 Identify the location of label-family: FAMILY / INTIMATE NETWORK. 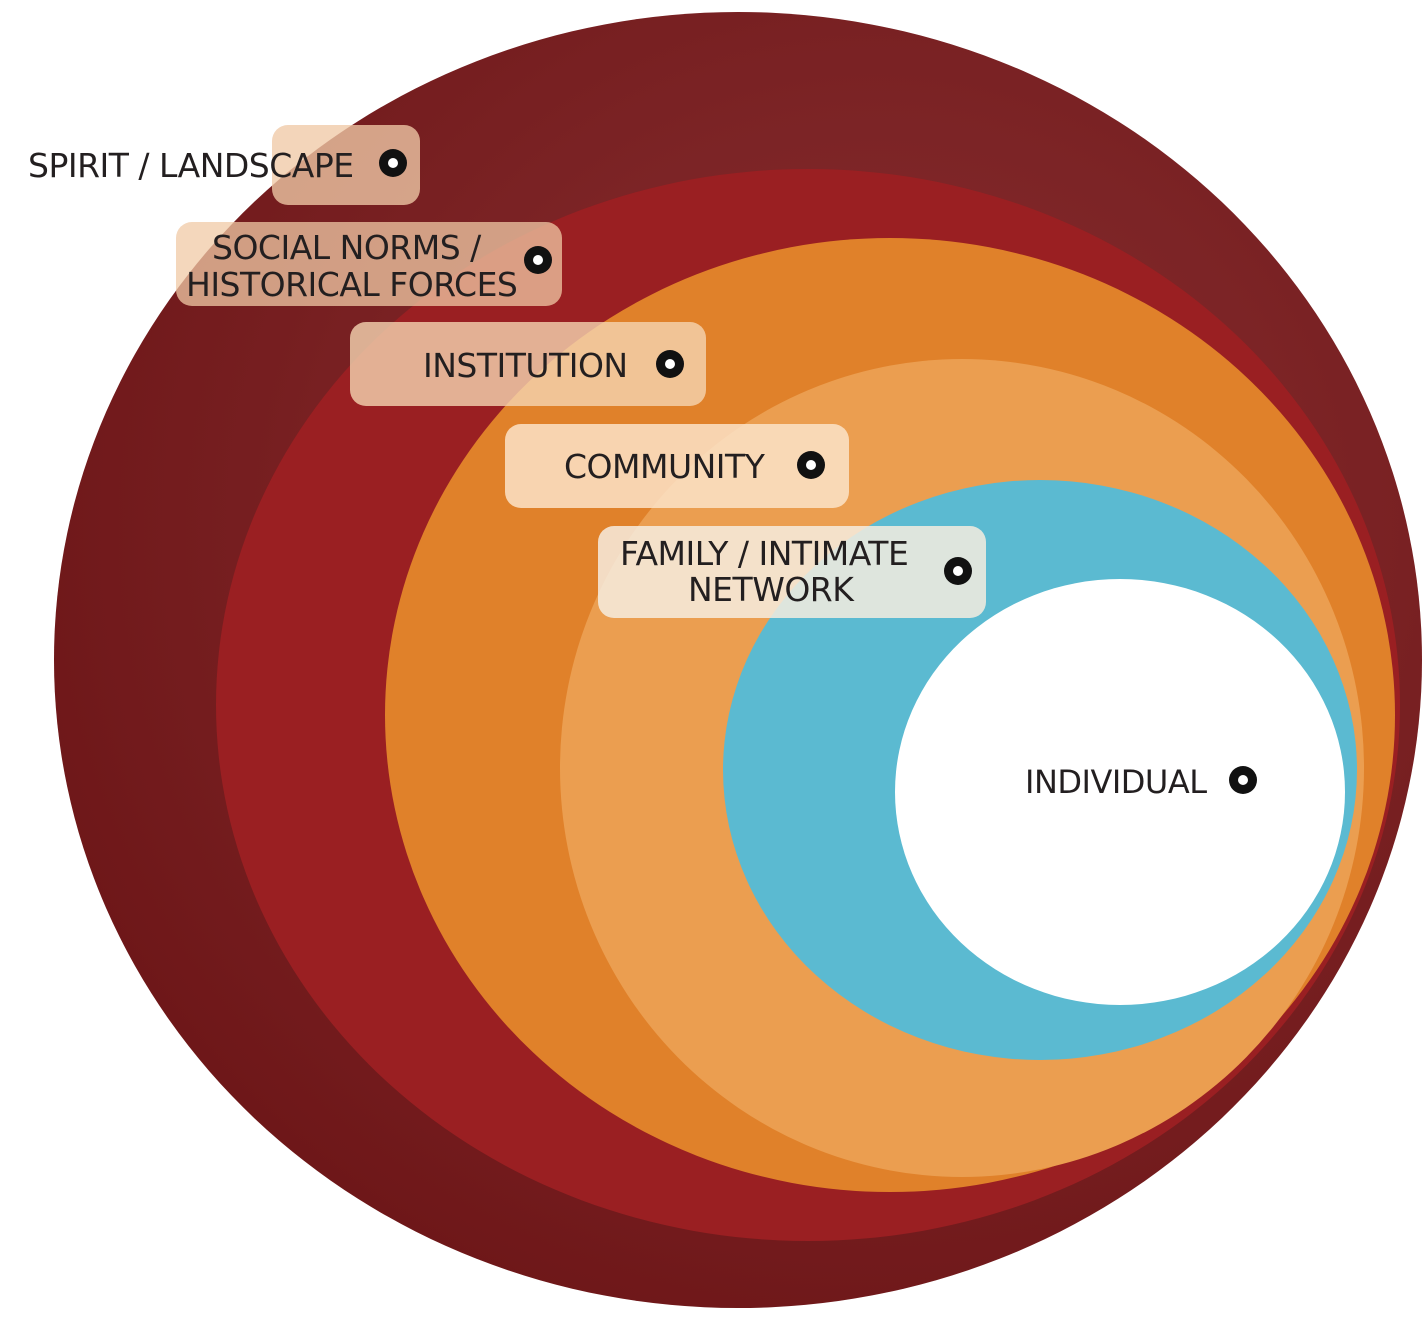
(792, 572).